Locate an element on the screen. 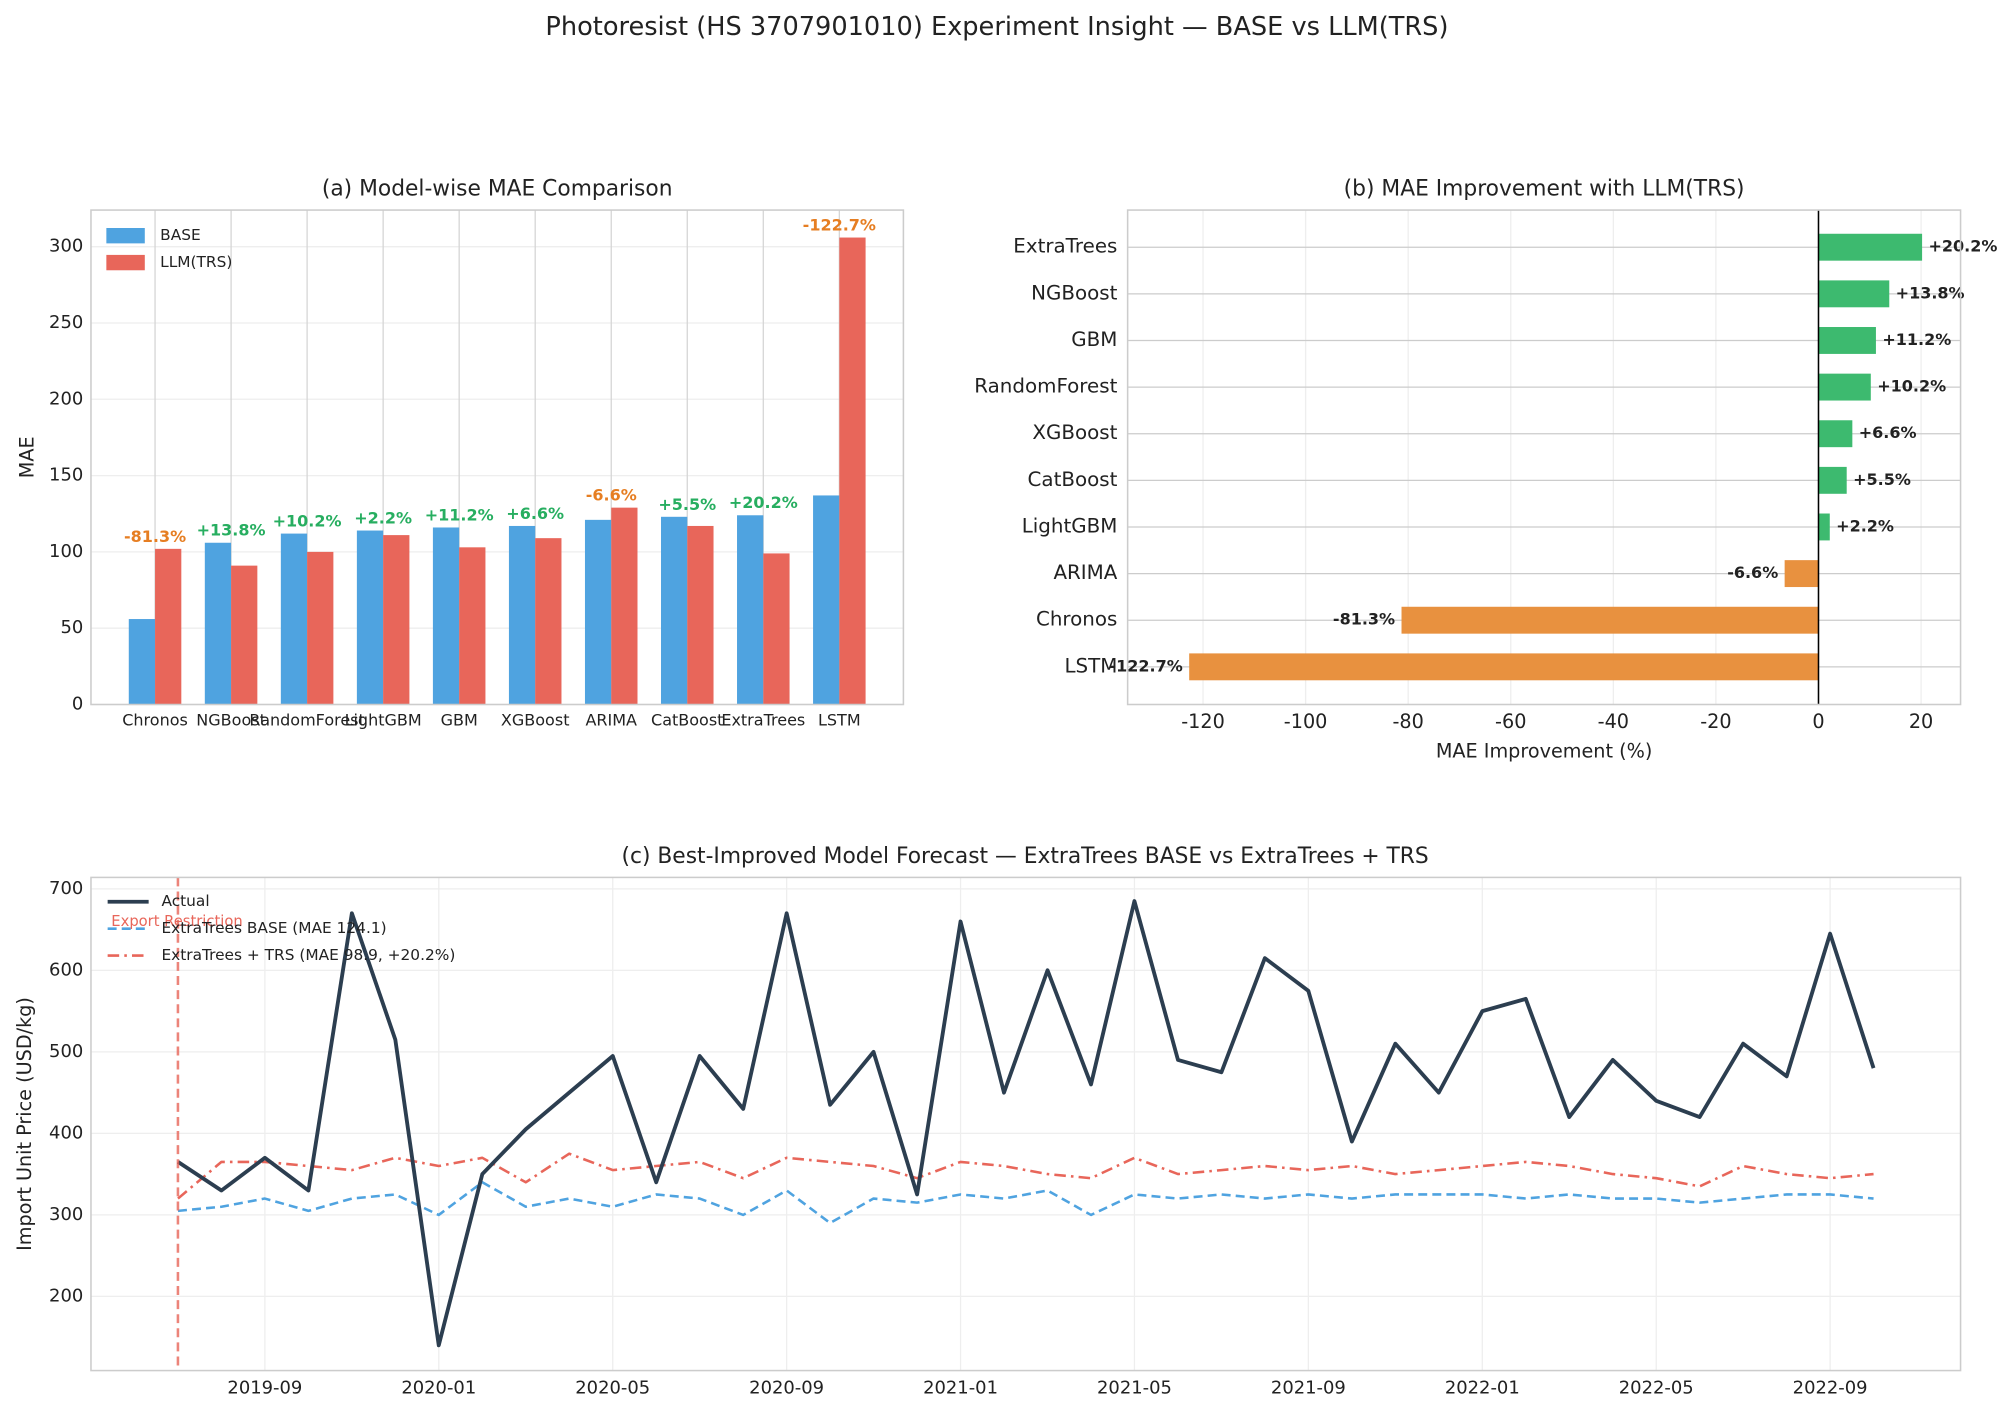 The width and height of the screenshot is (1999, 1409). legend-label: ExtraTrees + TRS (MAE 98.9, +20.2%) is located at coordinates (308, 955).